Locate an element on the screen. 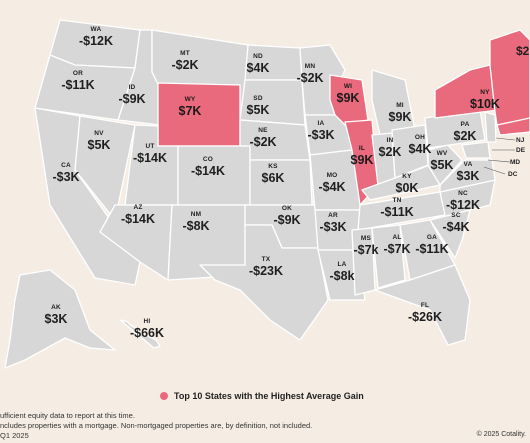 Image resolution: width=530 pixels, height=443 pixels. state-abbr: KY is located at coordinates (407, 176).